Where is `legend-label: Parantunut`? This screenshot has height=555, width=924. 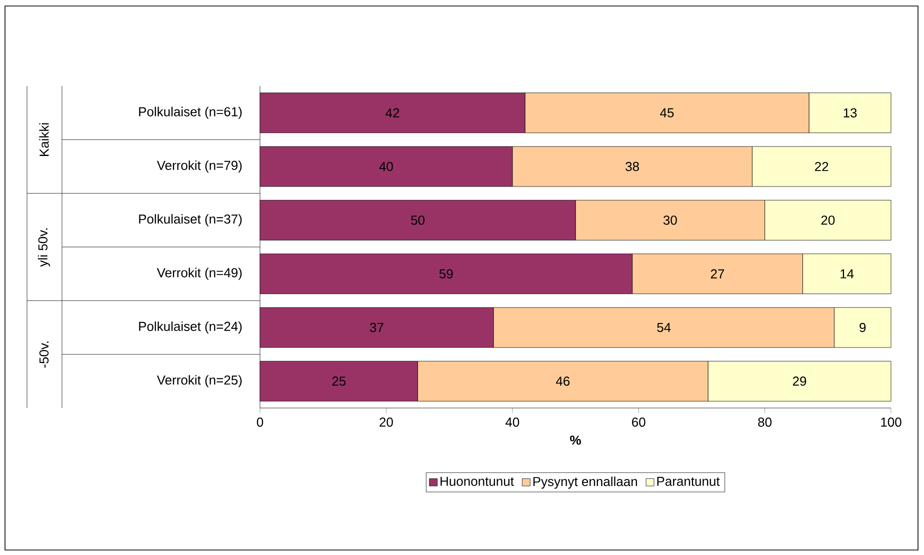
legend-label: Parantunut is located at coordinates (688, 481).